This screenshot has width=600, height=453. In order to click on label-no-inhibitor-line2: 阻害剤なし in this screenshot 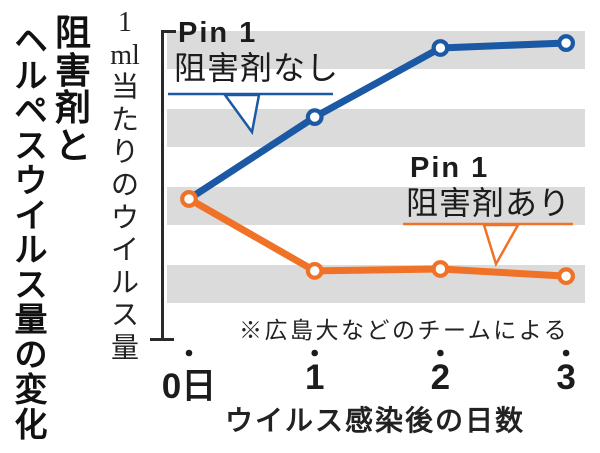, I will do `click(257, 68)`.